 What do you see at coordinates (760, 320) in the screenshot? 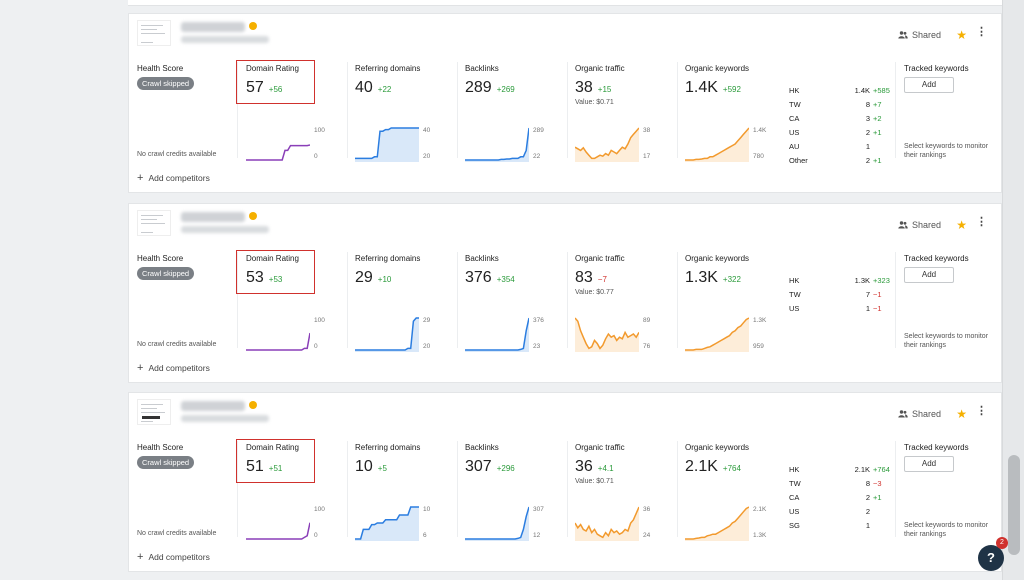
I see `sparkline-max: 1.3K` at bounding box center [760, 320].